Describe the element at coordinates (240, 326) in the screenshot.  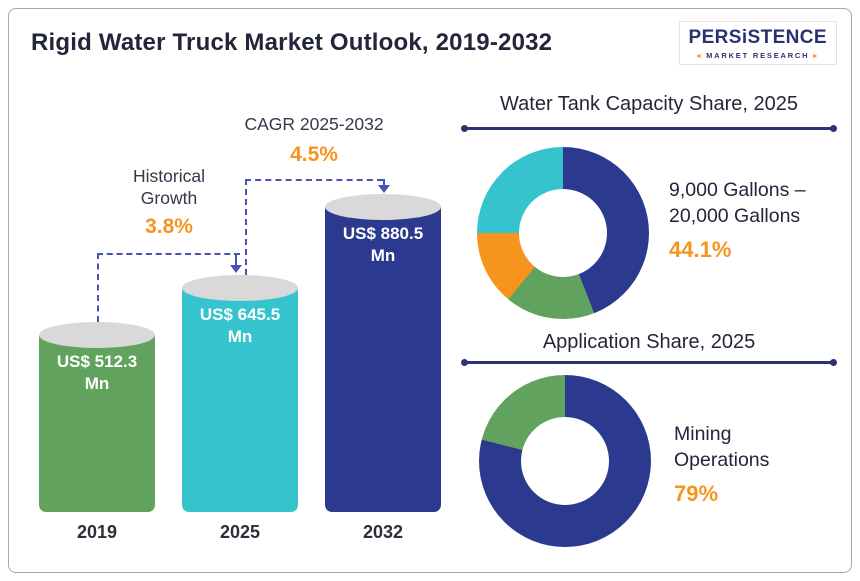
I see `bar-value-label: US$ 645.5 Mn` at that location.